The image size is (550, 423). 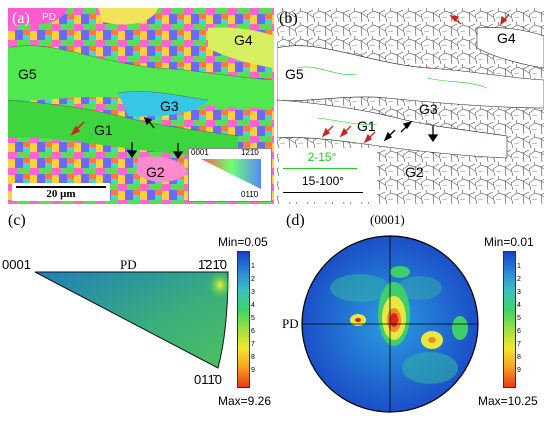 What do you see at coordinates (253, 357) in the screenshot?
I see `ipf-tick: 8` at bounding box center [253, 357].